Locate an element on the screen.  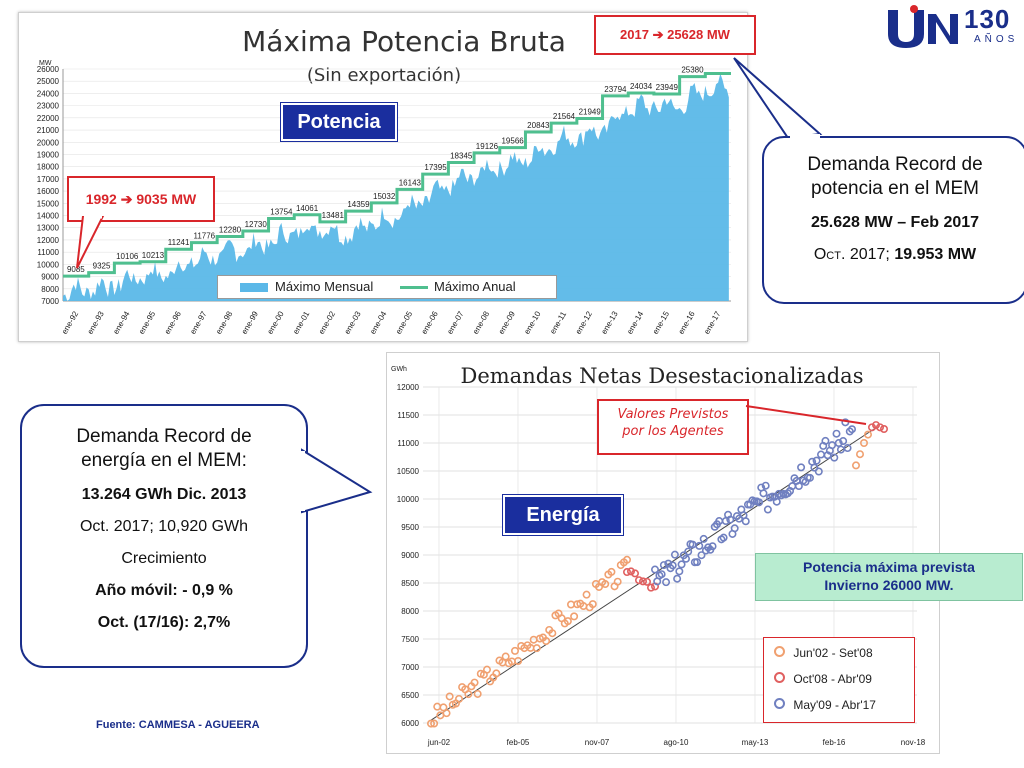
c1-data-label: 13481 is located at coordinates (333, 215).